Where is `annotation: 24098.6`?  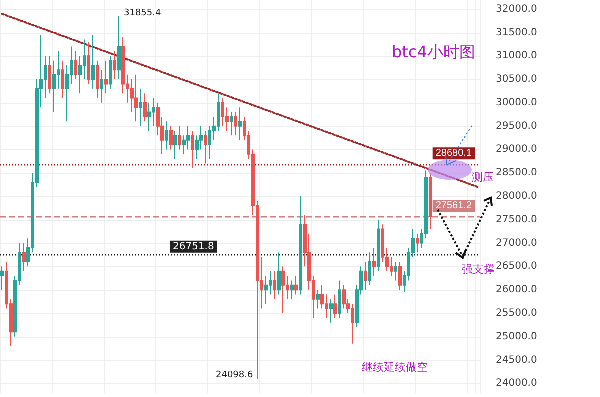
annotation: 24098.6 is located at coordinates (235, 375).